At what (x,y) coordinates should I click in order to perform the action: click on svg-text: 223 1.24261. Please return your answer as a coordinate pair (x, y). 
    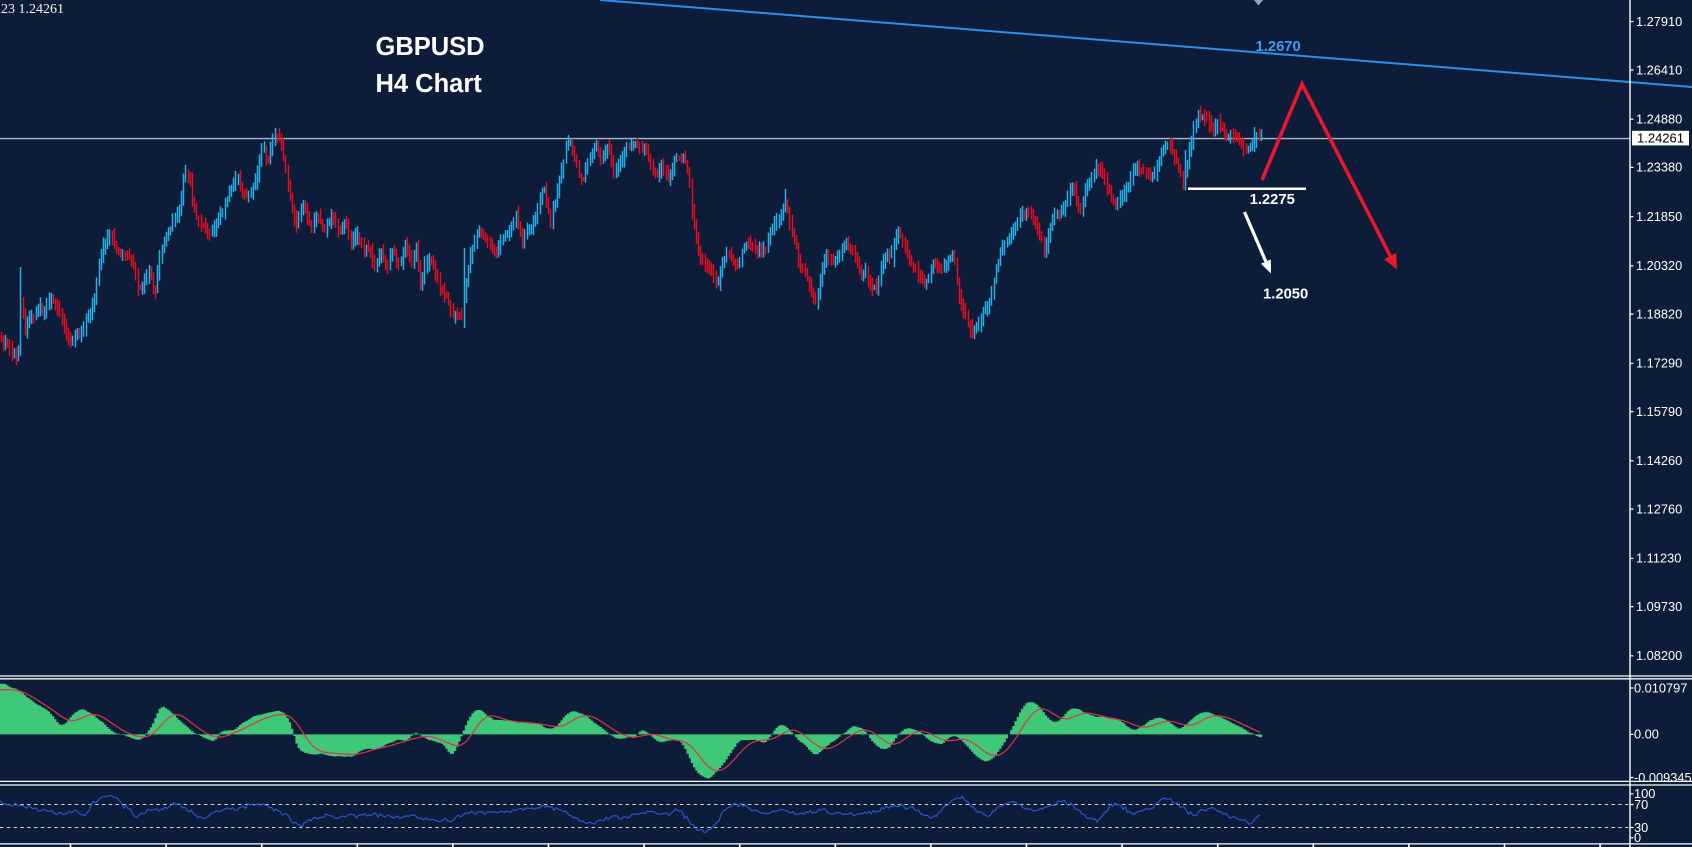
    Looking at the image, I should click on (32, 9).